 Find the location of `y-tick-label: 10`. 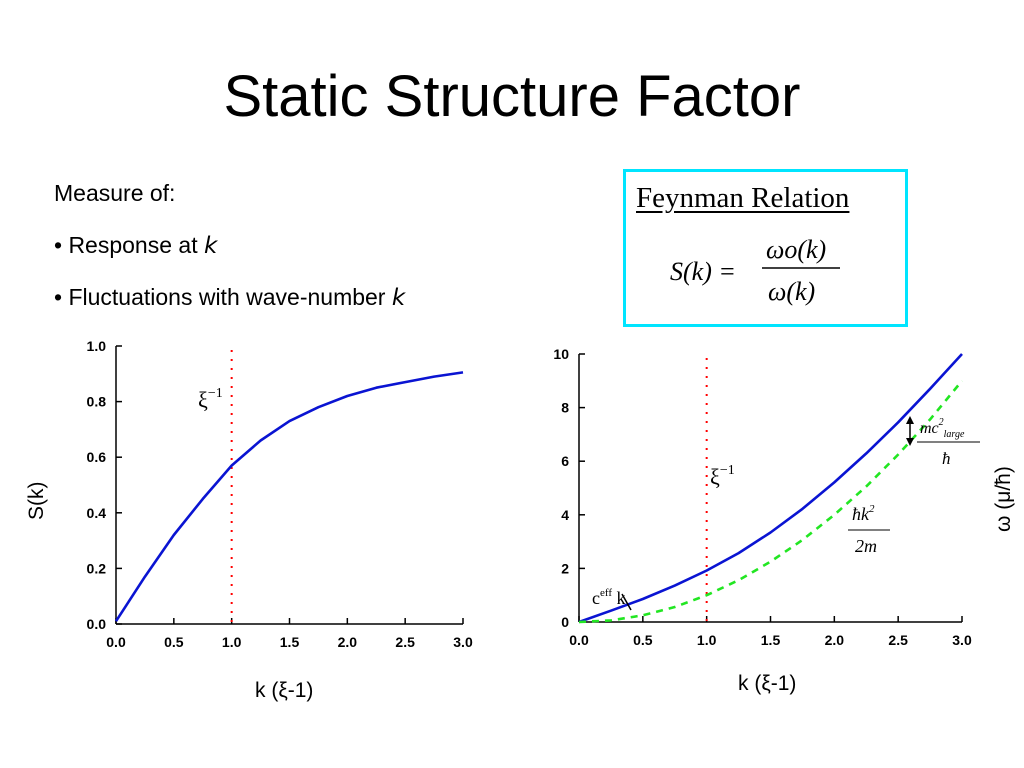

y-tick-label: 10 is located at coordinates (561, 354).